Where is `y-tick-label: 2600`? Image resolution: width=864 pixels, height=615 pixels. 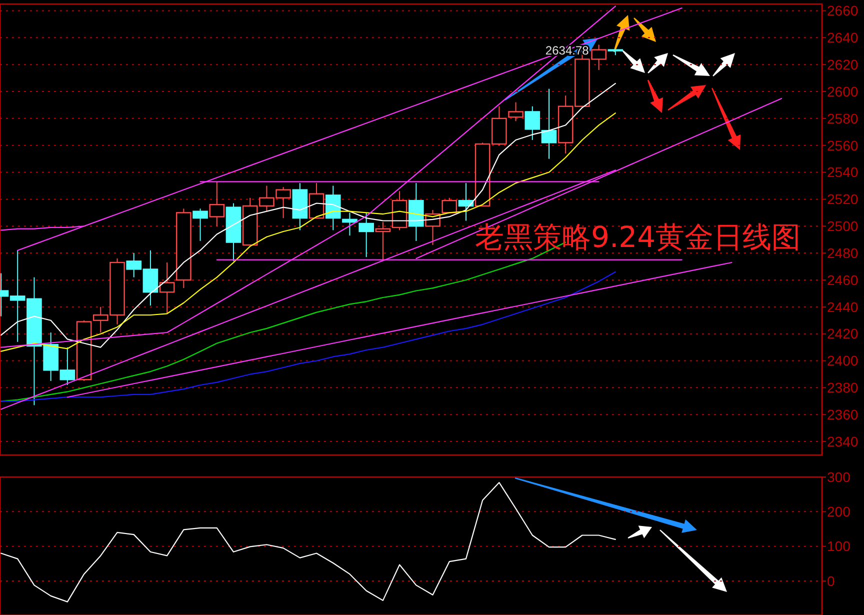 y-tick-label: 2600 is located at coordinates (842, 91).